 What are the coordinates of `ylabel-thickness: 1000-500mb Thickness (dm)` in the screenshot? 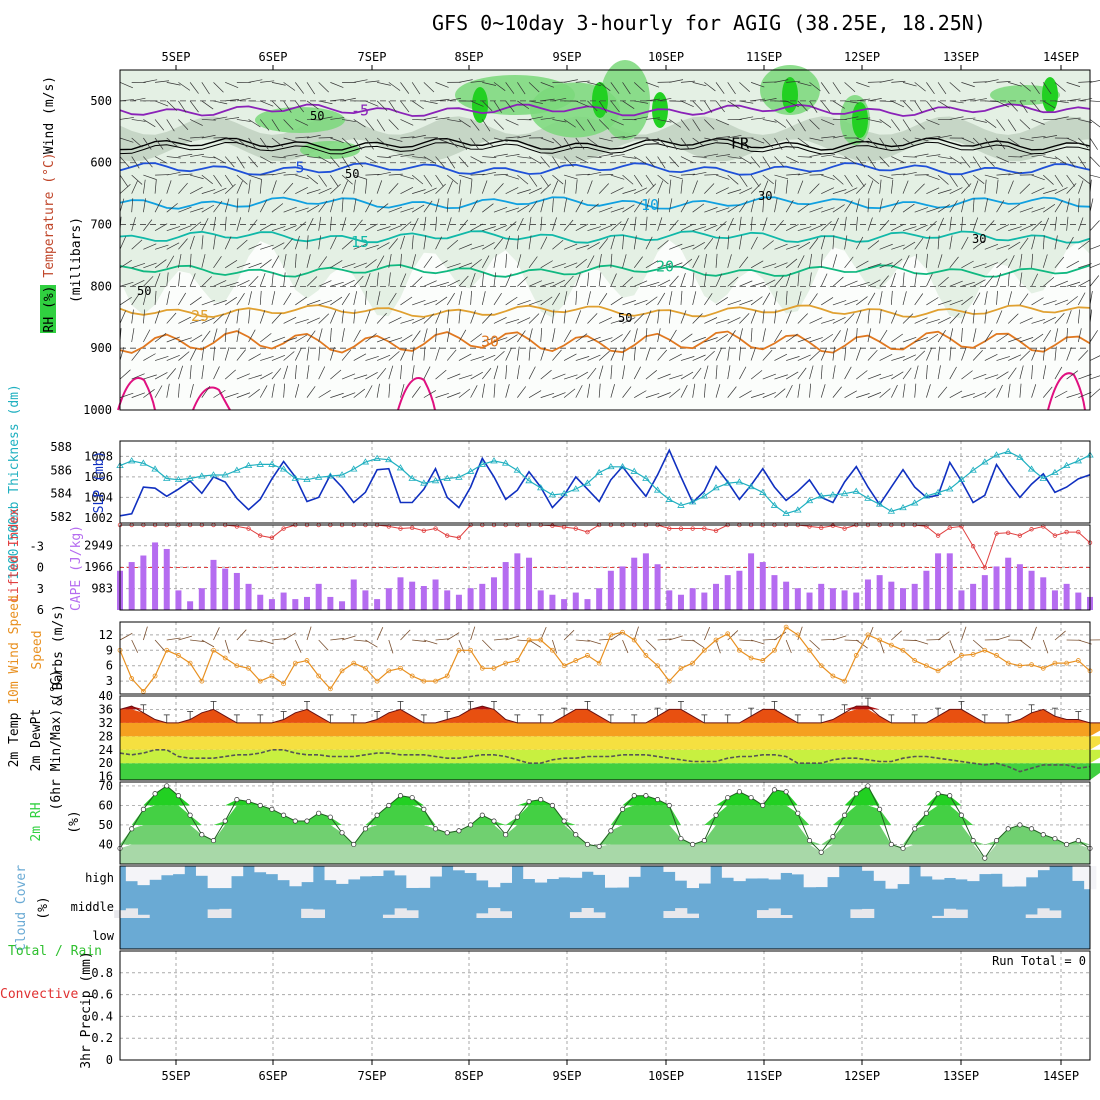 It's located at (14, 482).